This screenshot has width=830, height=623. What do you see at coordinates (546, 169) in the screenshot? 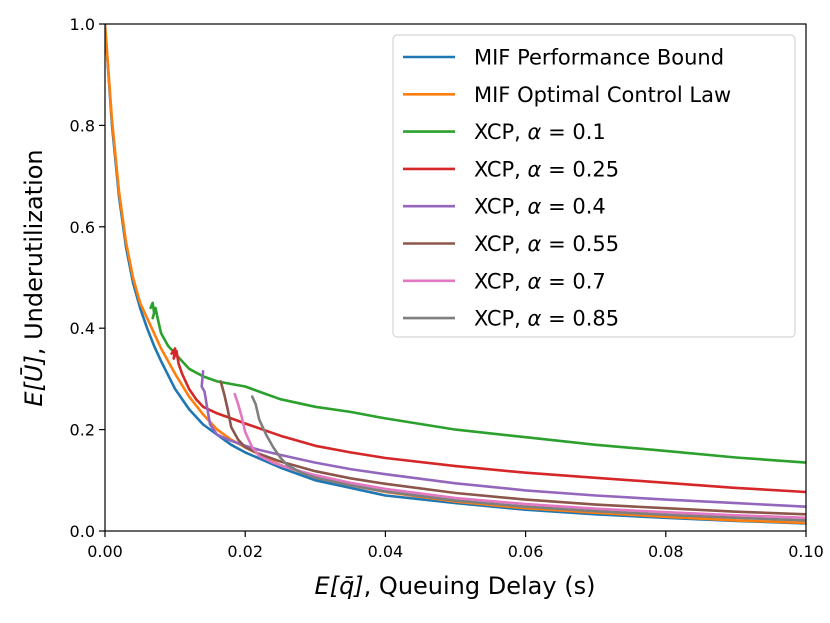
I see `legend-label-3: XCP, α = 0.25` at bounding box center [546, 169].